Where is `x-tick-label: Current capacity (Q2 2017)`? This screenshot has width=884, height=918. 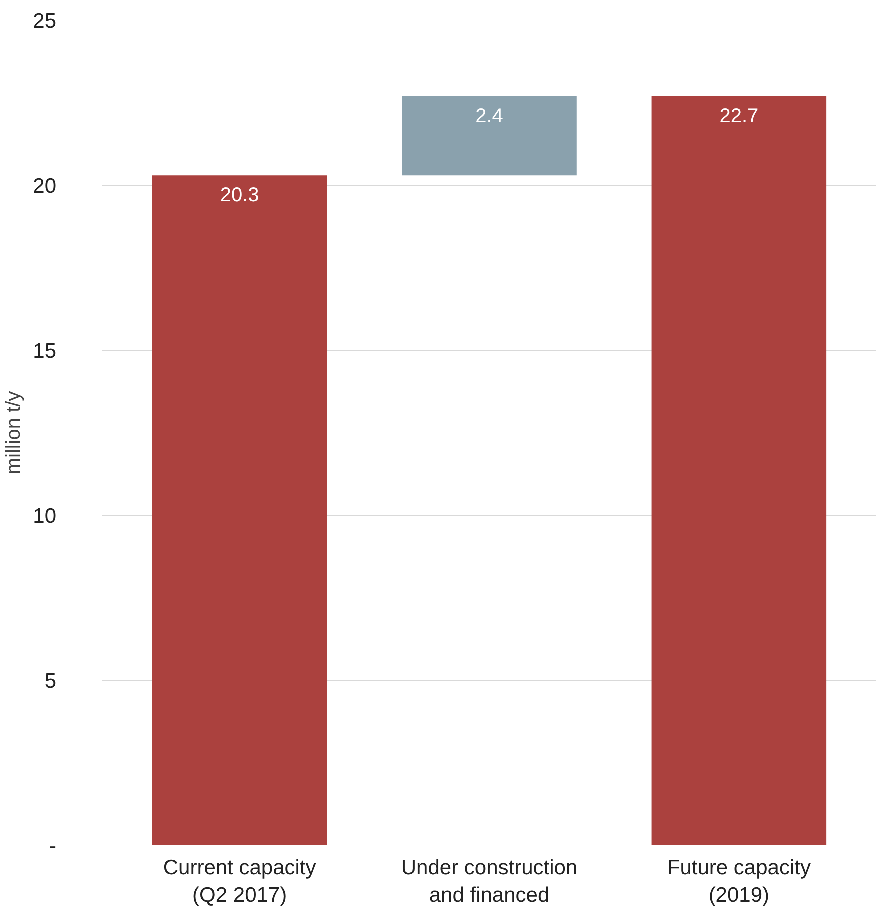
x-tick-label: Current capacity (Q2 2017) is located at coordinates (240, 882).